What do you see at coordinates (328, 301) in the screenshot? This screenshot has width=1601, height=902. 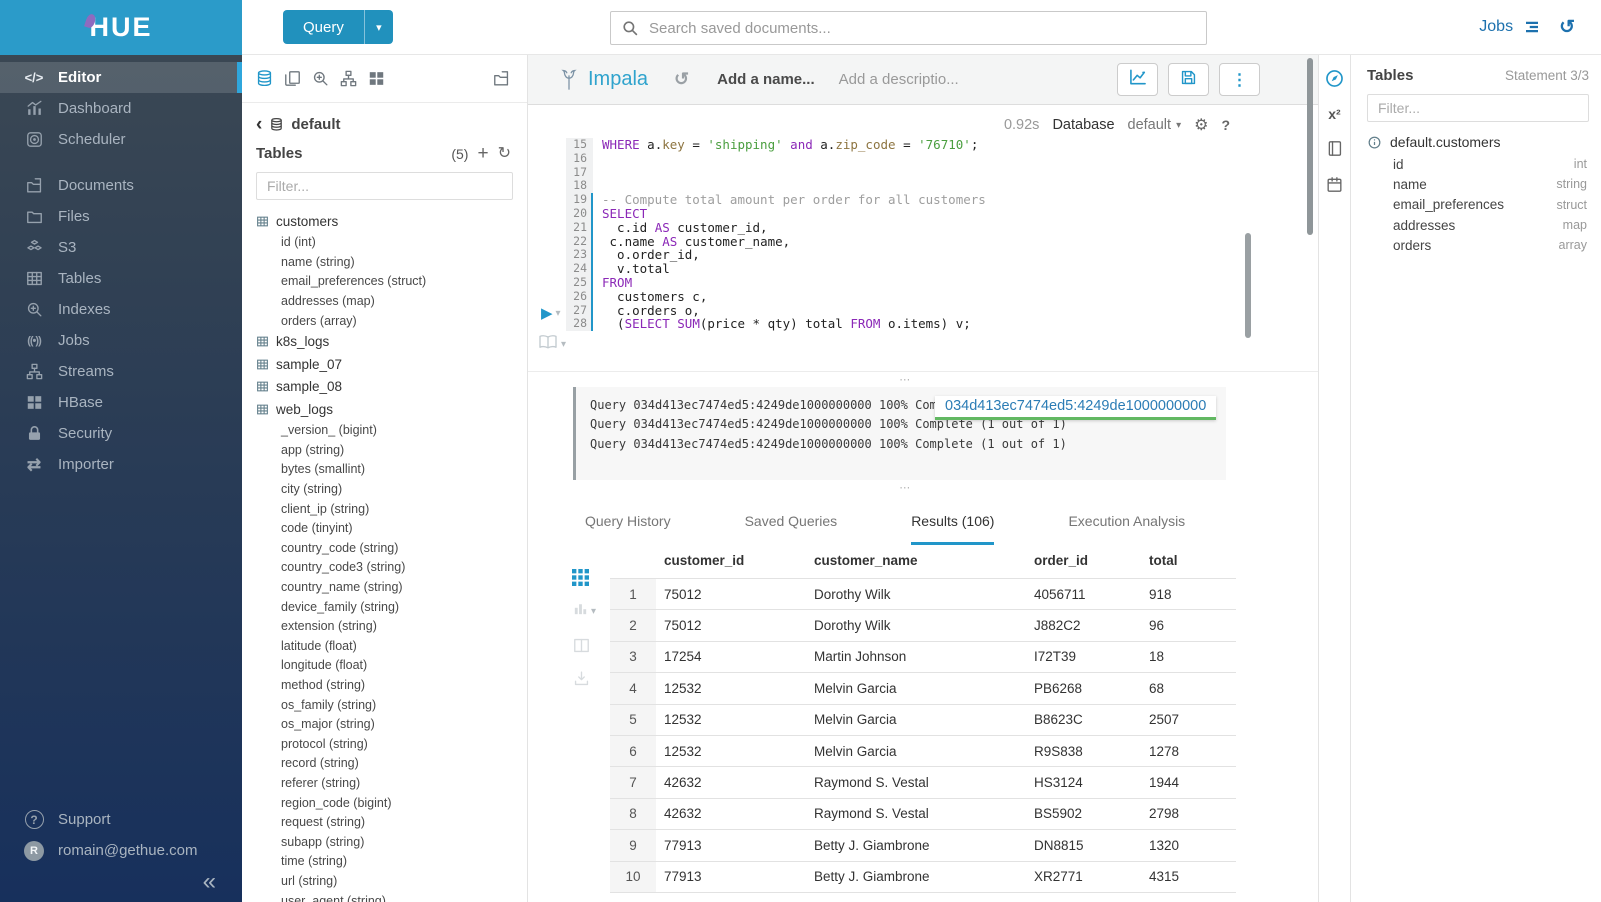 I see `column-row: addresses (map)` at bounding box center [328, 301].